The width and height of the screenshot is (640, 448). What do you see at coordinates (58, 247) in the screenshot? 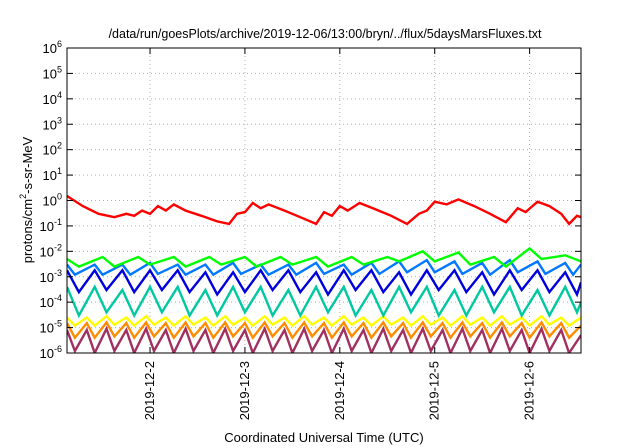
I see `y-tick-exponent: -2` at bounding box center [58, 247].